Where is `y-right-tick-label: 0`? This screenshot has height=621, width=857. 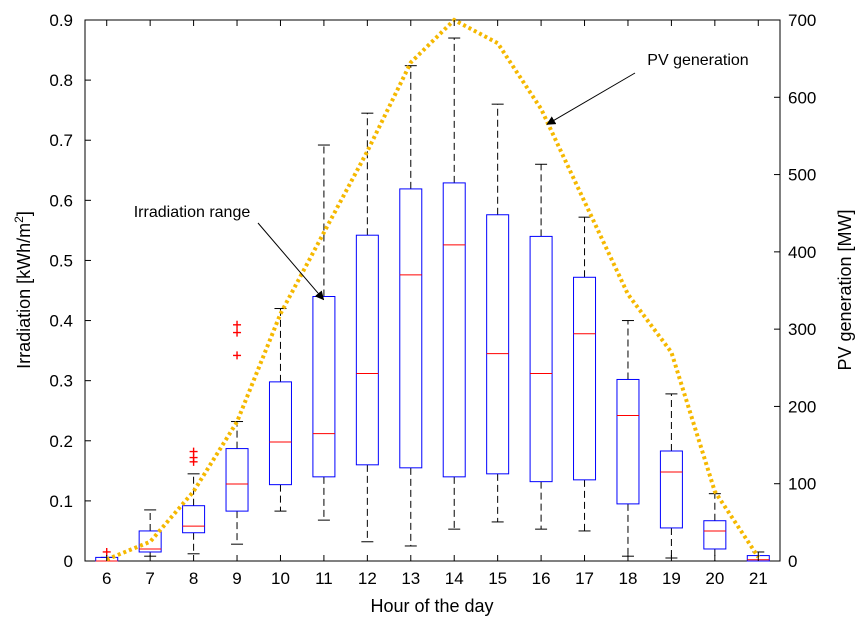 y-right-tick-label: 0 is located at coordinates (792, 561).